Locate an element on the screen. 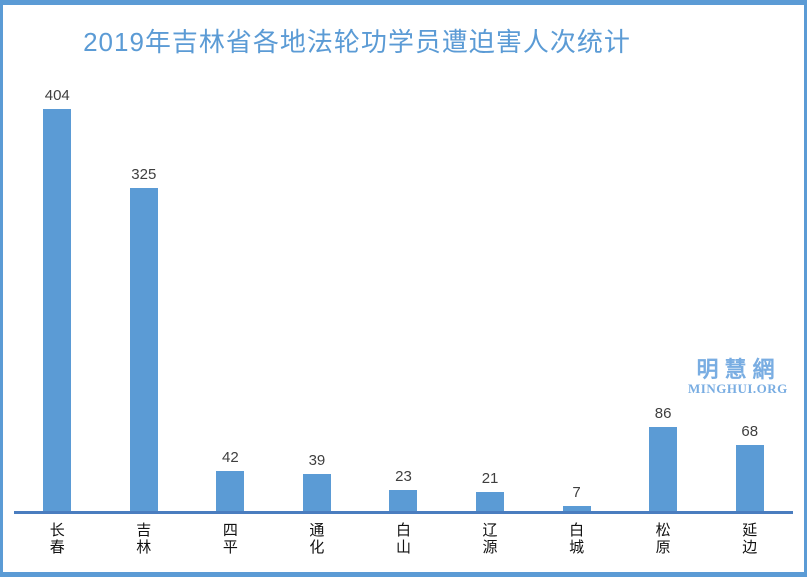 The image size is (807, 577). category-label: 辽源 is located at coordinates (490, 539).